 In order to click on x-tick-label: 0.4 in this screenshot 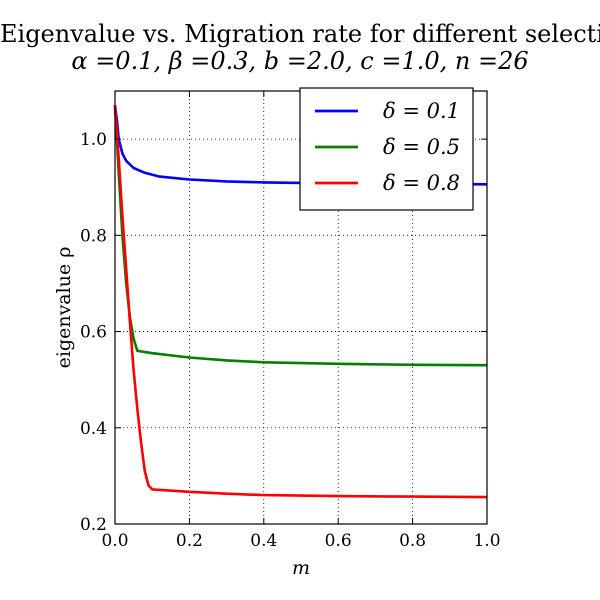, I will do `click(263, 541)`.